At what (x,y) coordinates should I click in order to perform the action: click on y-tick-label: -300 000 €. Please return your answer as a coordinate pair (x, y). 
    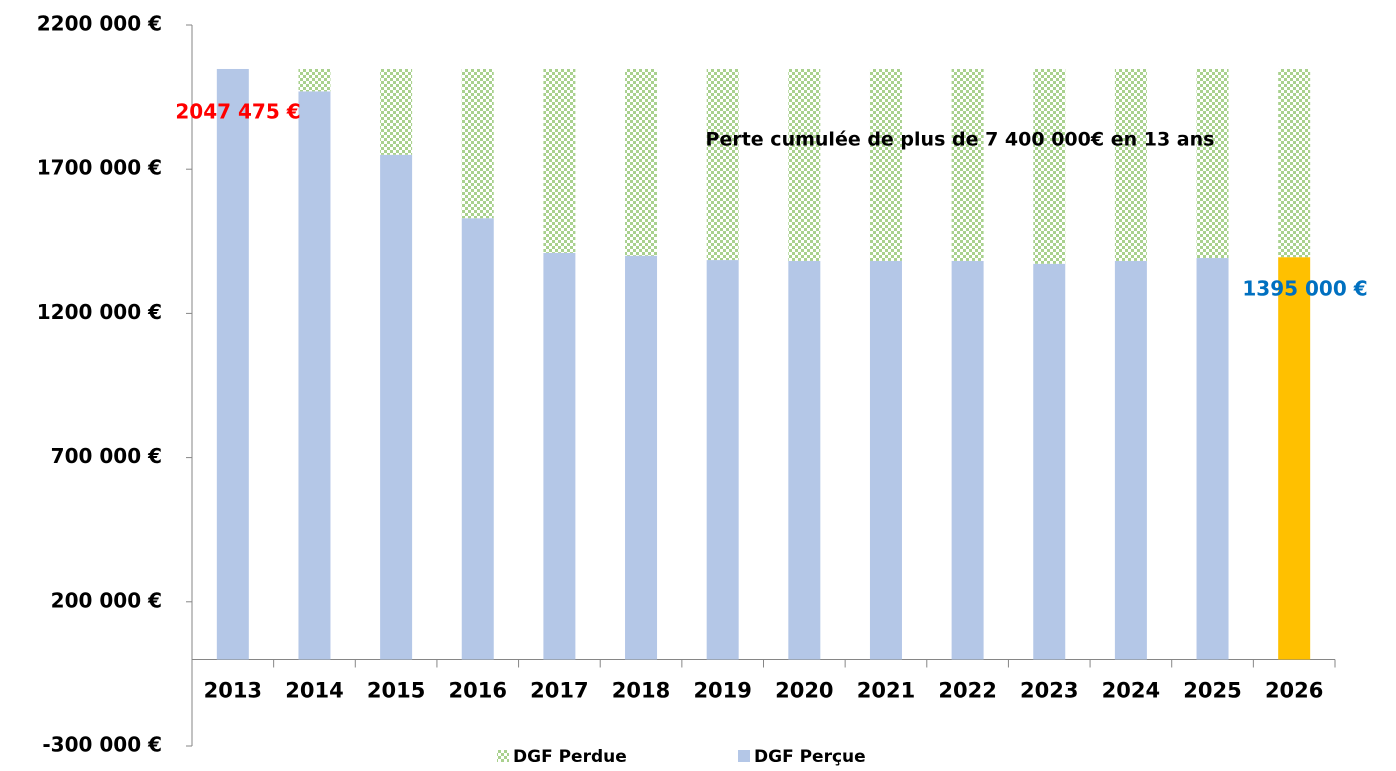
    Looking at the image, I should click on (102, 745).